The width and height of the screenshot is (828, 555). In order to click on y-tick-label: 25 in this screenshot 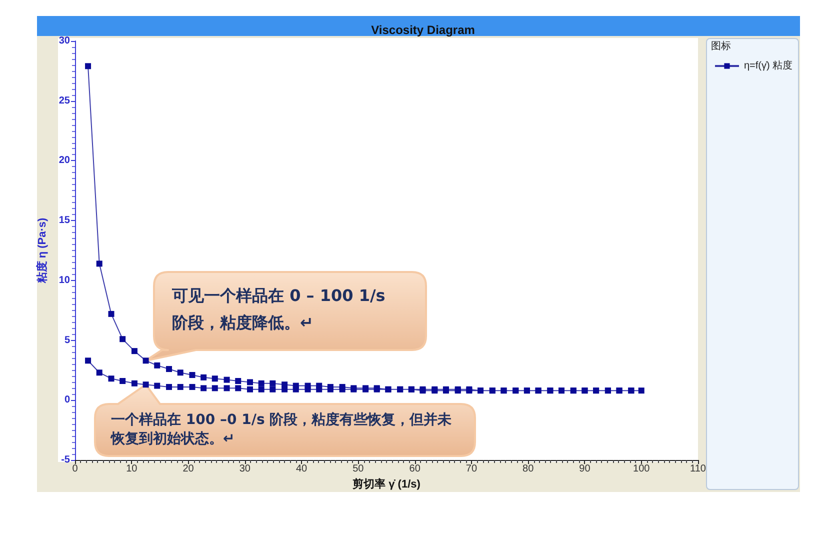, I will do `click(64, 100)`.